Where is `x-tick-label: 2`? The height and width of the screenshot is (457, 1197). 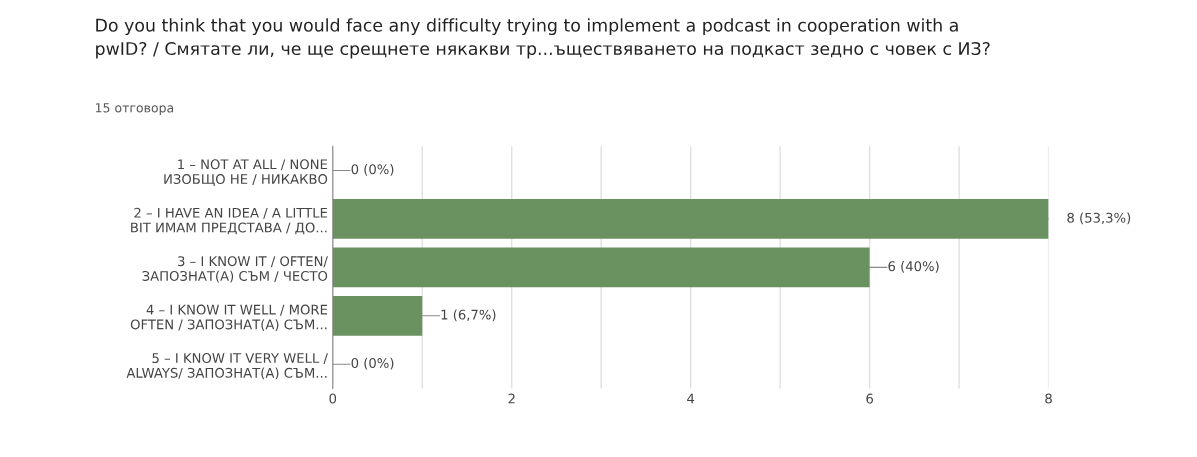
x-tick-label: 2 is located at coordinates (511, 398).